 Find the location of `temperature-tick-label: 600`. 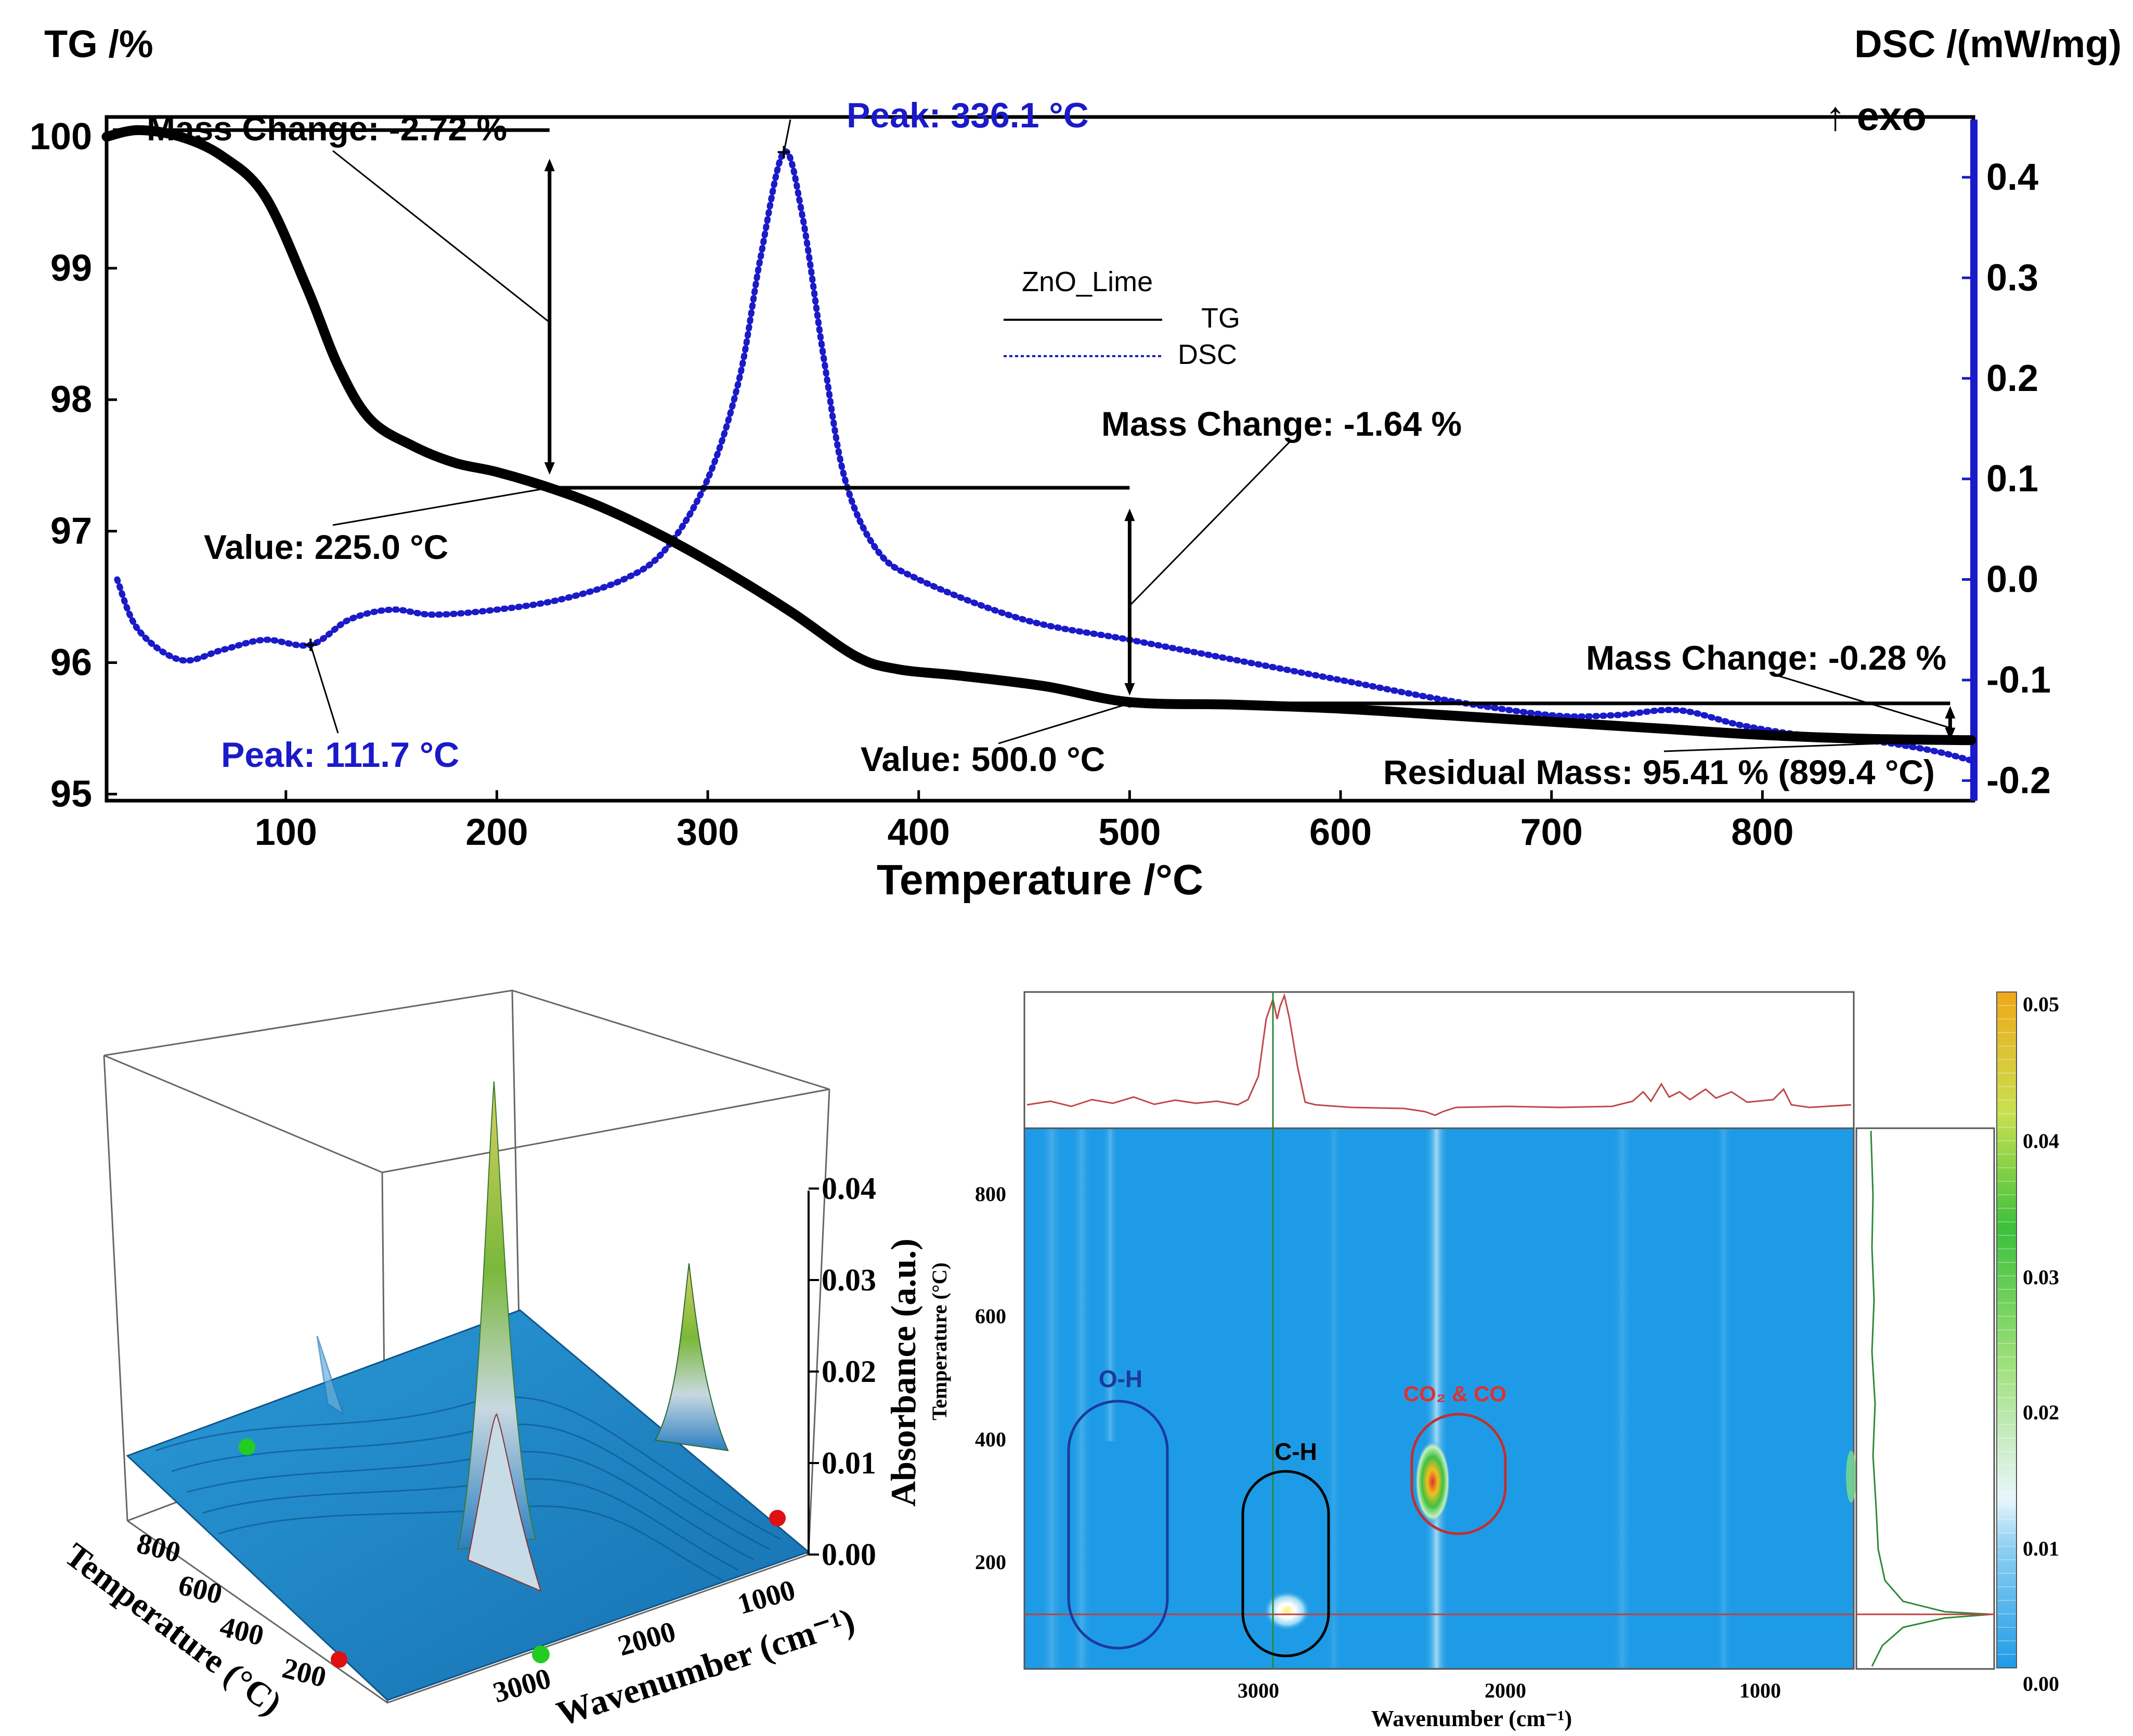

temperature-tick-label: 600 is located at coordinates (1340, 832).